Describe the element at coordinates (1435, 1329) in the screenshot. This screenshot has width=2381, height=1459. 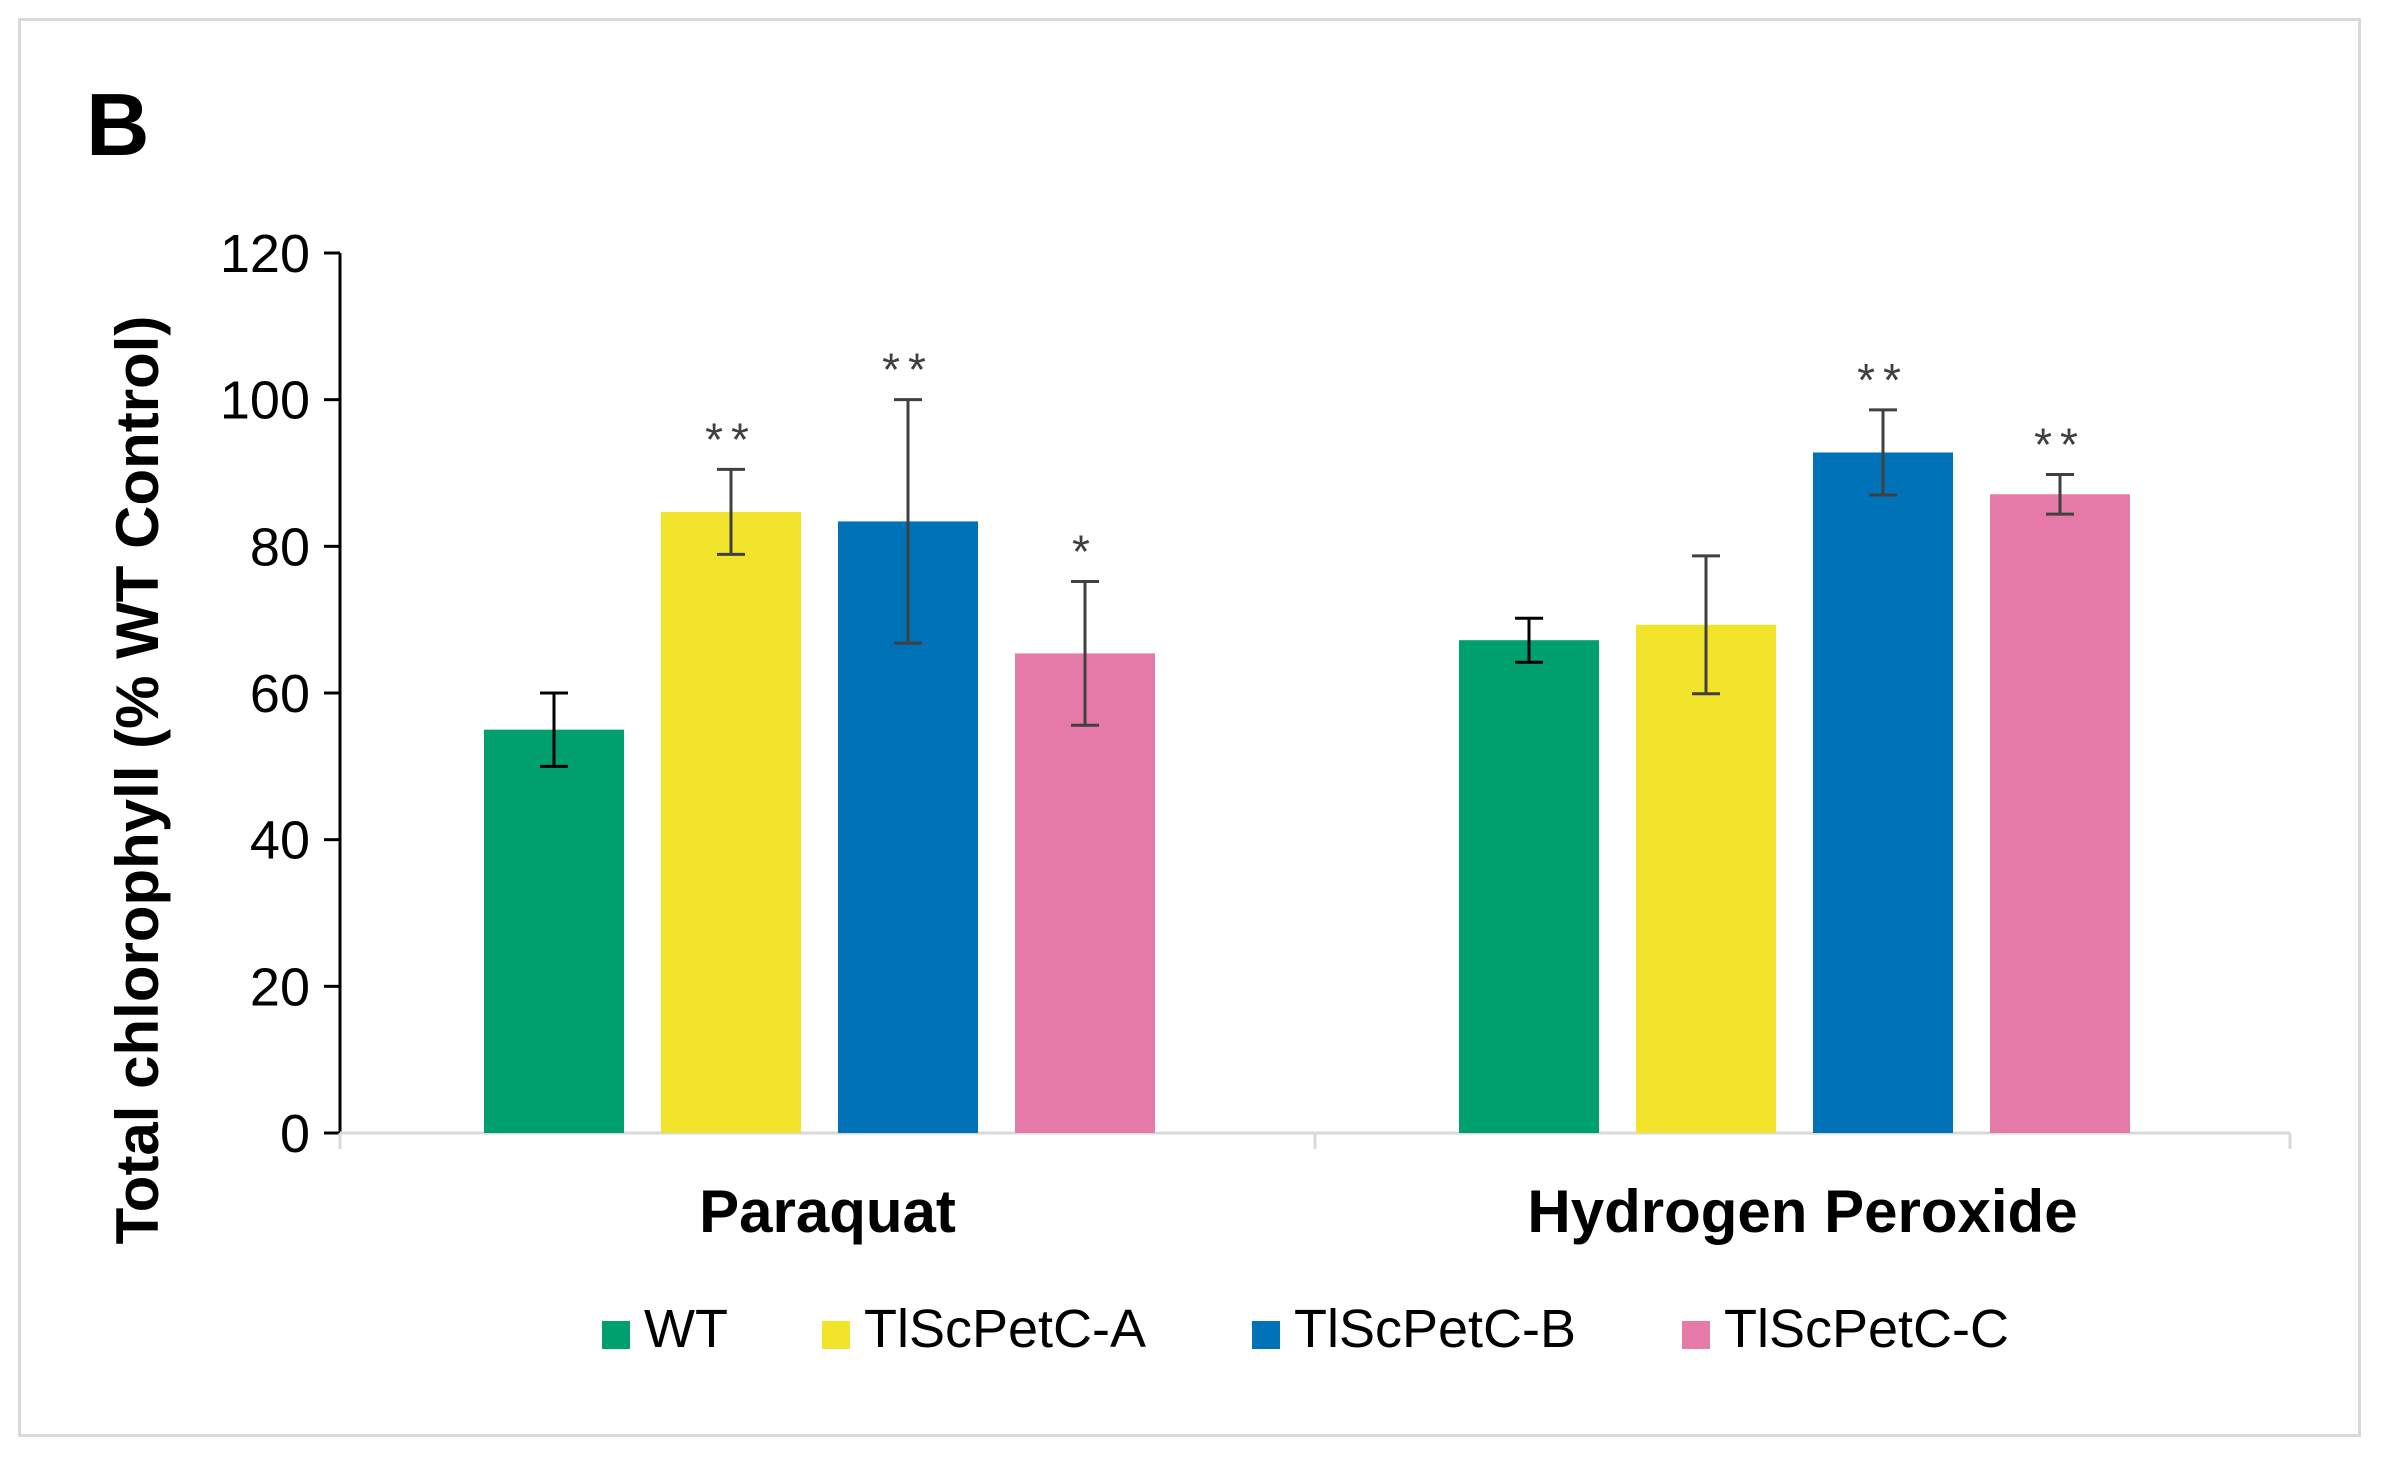
I see `legend-label: TlScPetC-B` at that location.